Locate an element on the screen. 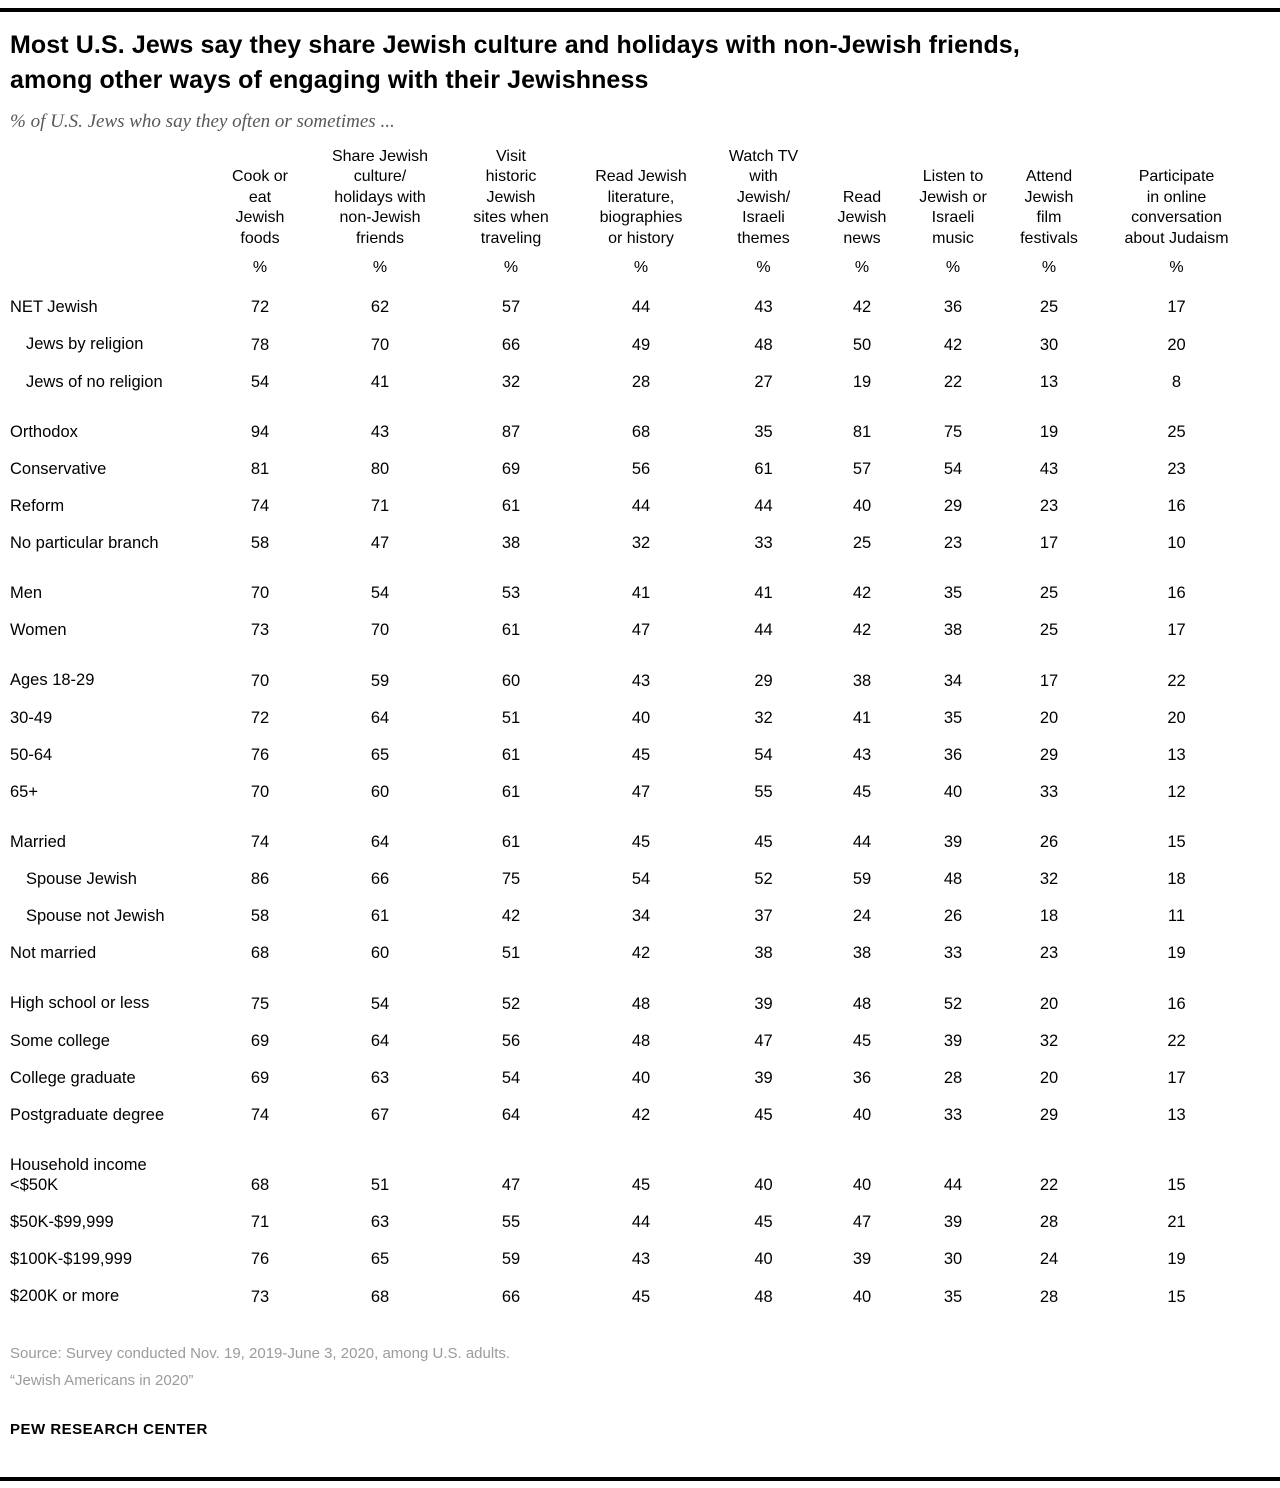 The image size is (1280, 1488). table-row: Some college 69 64 56 48 47 45 39 32 22 is located at coordinates (634, 1041).